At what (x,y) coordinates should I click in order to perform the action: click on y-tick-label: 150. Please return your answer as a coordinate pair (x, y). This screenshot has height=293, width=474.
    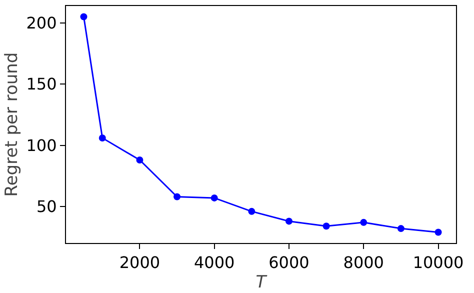
    Looking at the image, I should click on (41, 84).